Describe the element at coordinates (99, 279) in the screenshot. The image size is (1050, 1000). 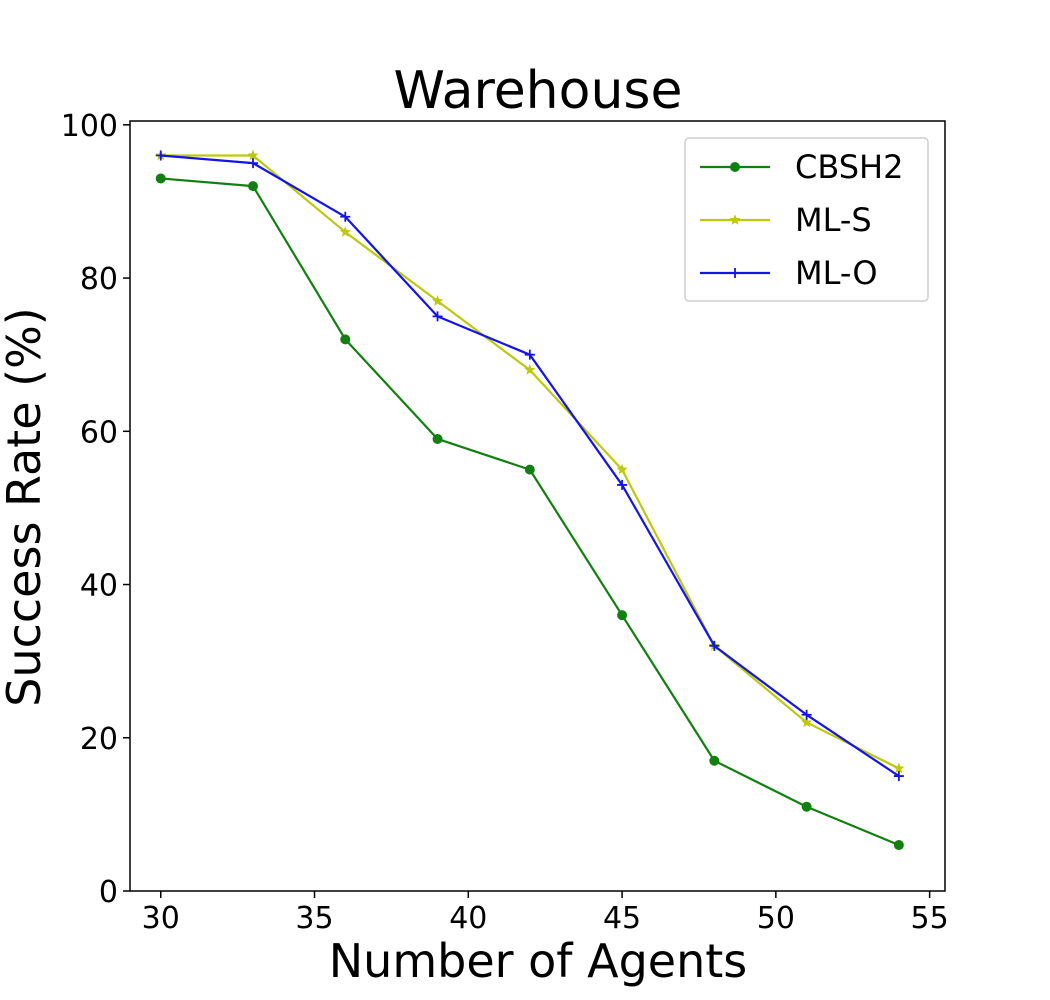
I see `y-tick-label: 80` at that location.